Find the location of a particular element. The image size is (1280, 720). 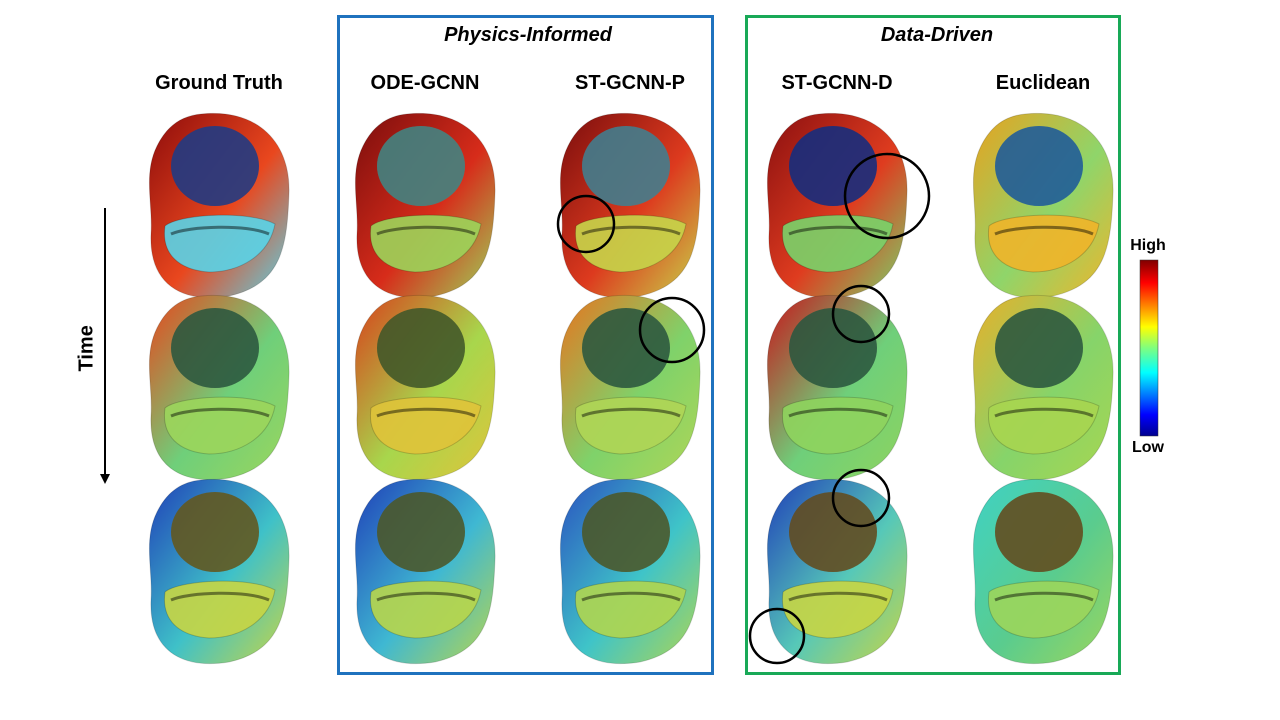

heart-panel-c0-r2 is located at coordinates (219, 571).